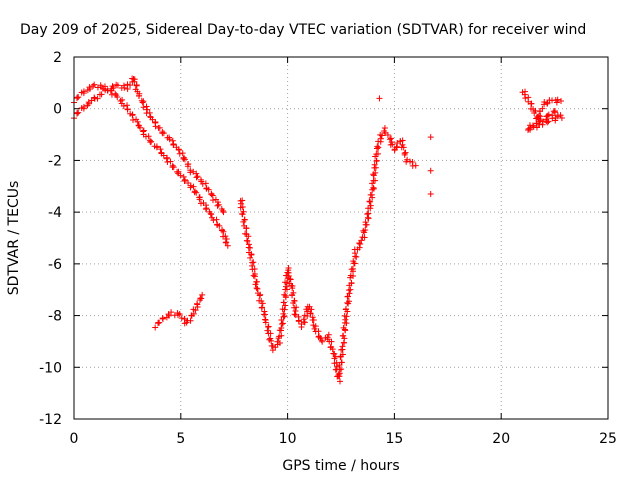 This screenshot has width=640, height=480. What do you see at coordinates (74, 439) in the screenshot?
I see `x-tick-label: 0` at bounding box center [74, 439].